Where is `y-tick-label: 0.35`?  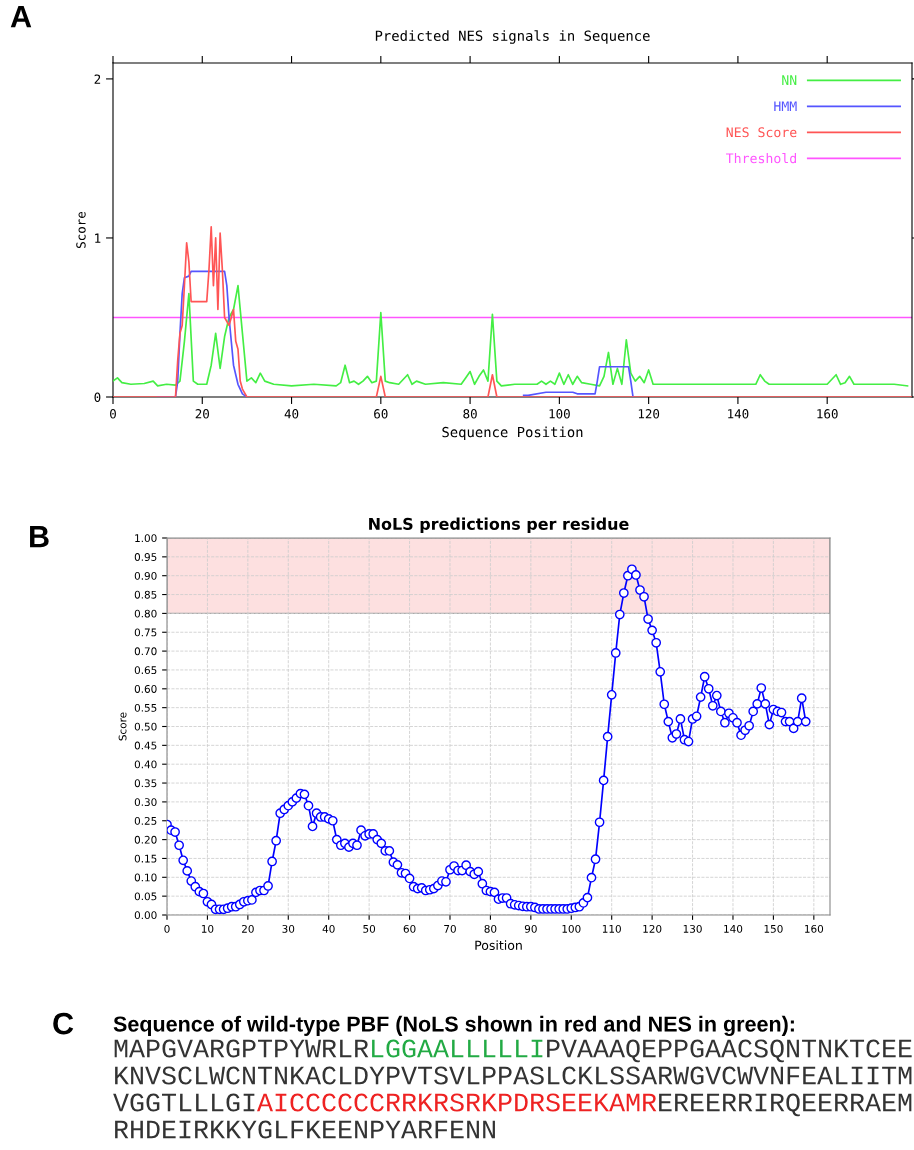
y-tick-label: 0.35 is located at coordinates (145, 783).